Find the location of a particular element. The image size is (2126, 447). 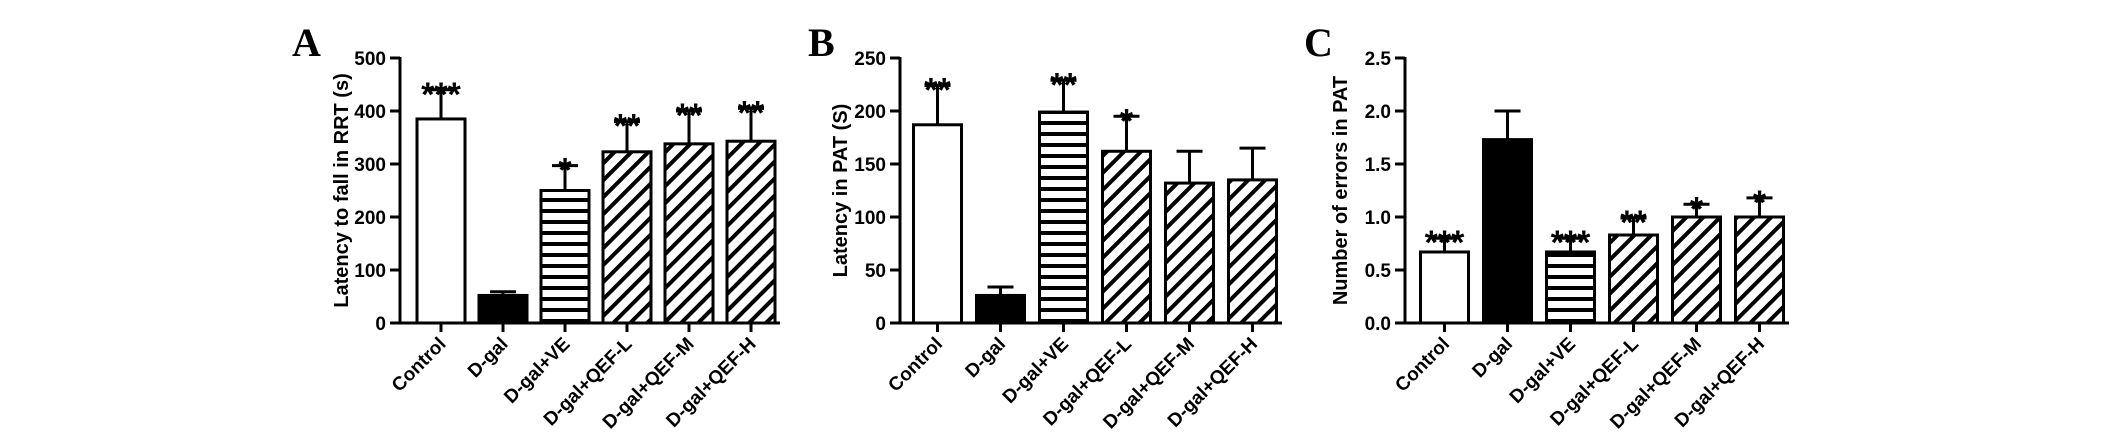

y-tick-label: 150 is located at coordinates (870, 165).